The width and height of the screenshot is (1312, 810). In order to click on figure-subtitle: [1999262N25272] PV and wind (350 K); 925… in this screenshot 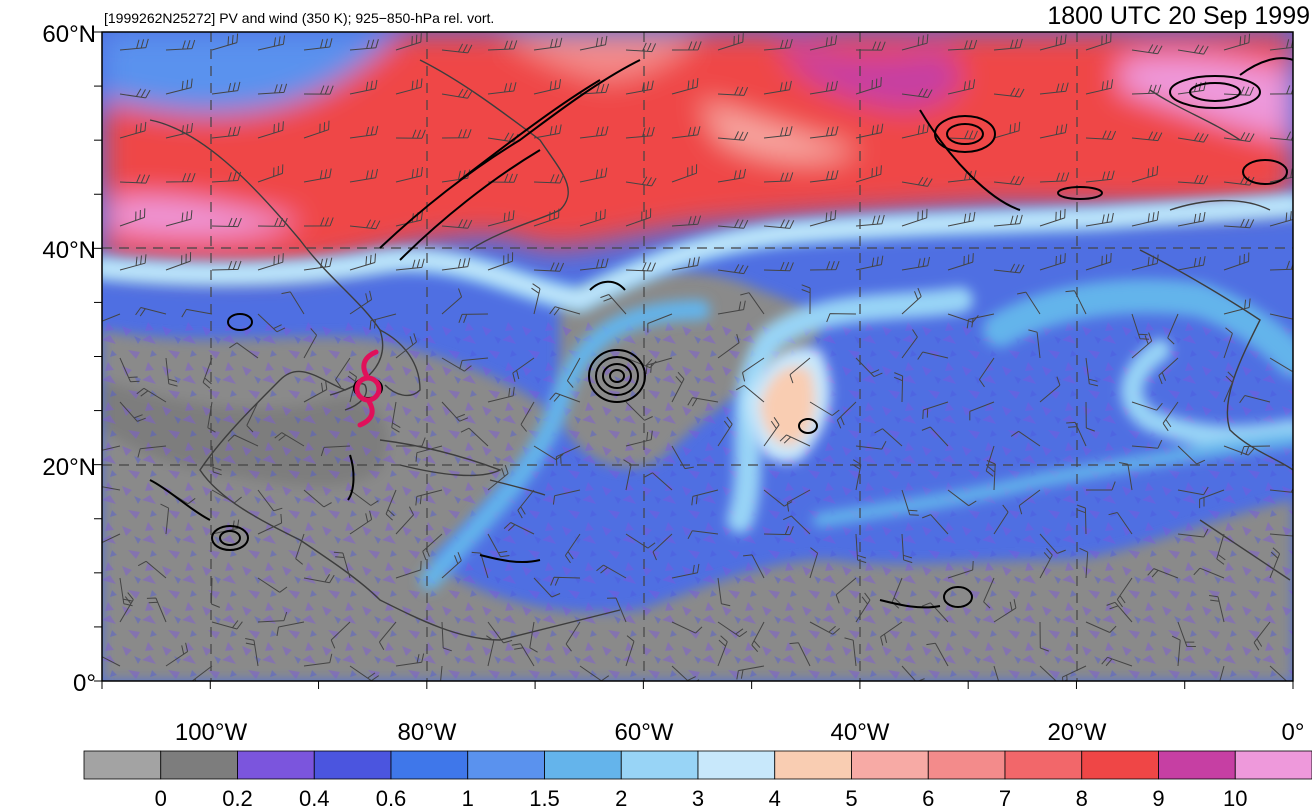, I will do `click(299, 18)`.